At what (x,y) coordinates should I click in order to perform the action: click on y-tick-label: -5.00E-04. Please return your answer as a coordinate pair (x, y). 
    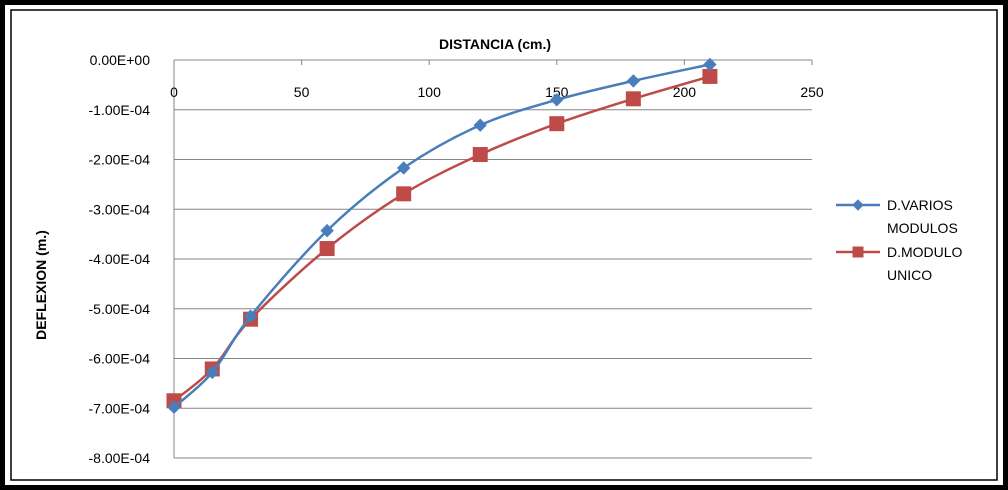
    Looking at the image, I should click on (120, 309).